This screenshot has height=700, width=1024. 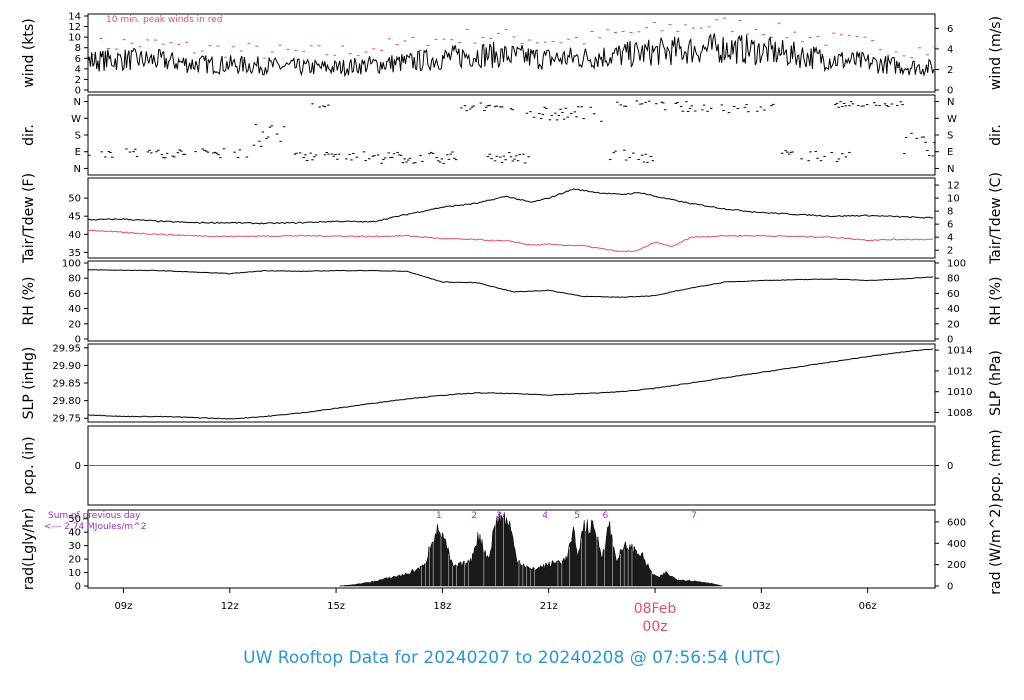 What do you see at coordinates (74, 235) in the screenshot?
I see `temp-ytick-label-left: 40` at bounding box center [74, 235].